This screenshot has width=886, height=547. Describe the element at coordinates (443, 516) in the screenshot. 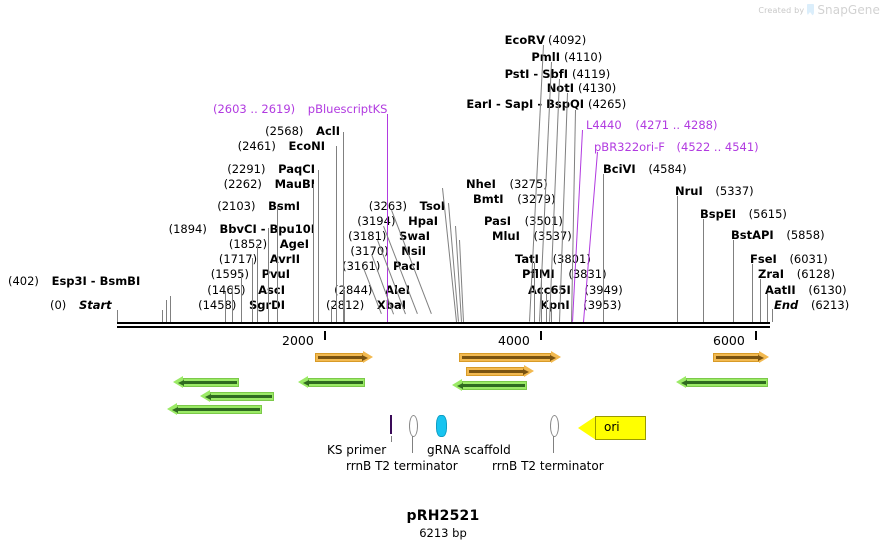

I see `page-title: pRH2521` at that location.